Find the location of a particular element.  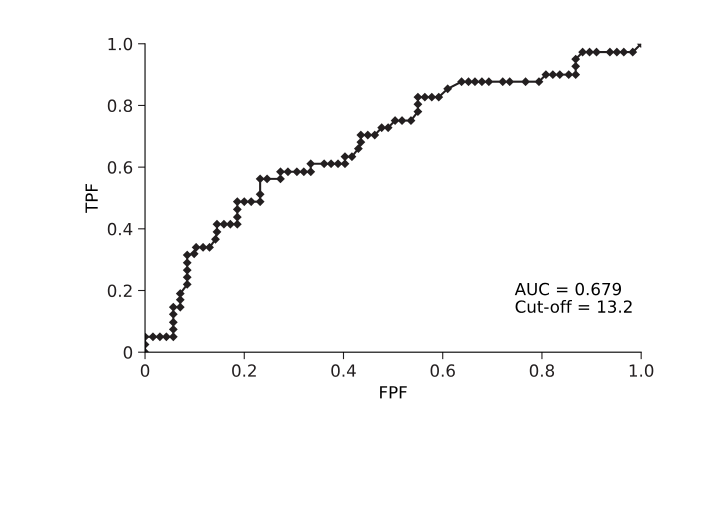

y-tick-label: 0.2 is located at coordinates (120, 291).